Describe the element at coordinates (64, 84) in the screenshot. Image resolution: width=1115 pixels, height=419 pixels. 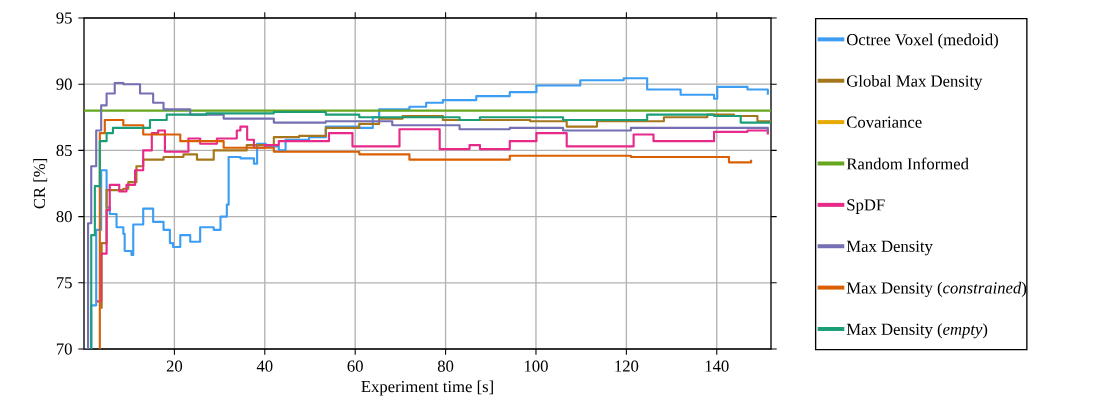
I see `y-tick-label: 90` at that location.